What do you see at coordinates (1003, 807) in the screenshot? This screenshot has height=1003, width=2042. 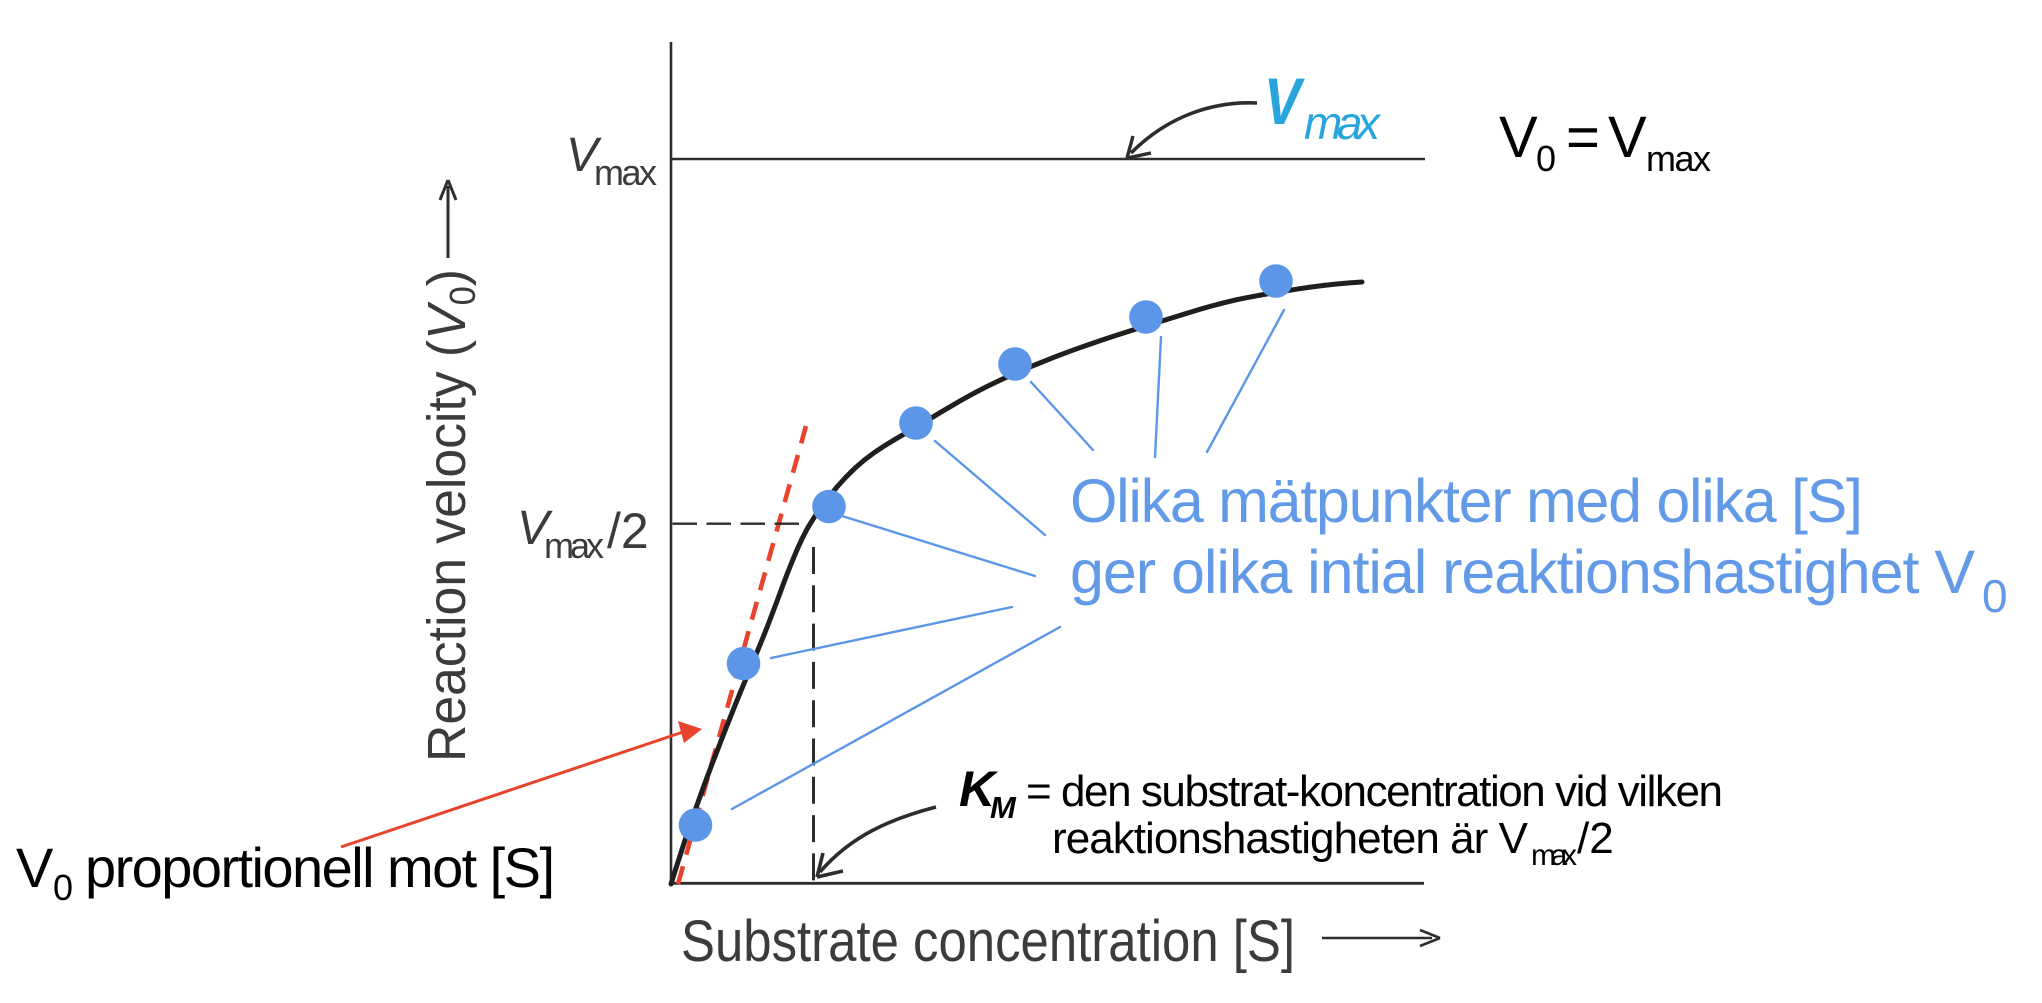 I see `svg-text: M` at bounding box center [1003, 807].